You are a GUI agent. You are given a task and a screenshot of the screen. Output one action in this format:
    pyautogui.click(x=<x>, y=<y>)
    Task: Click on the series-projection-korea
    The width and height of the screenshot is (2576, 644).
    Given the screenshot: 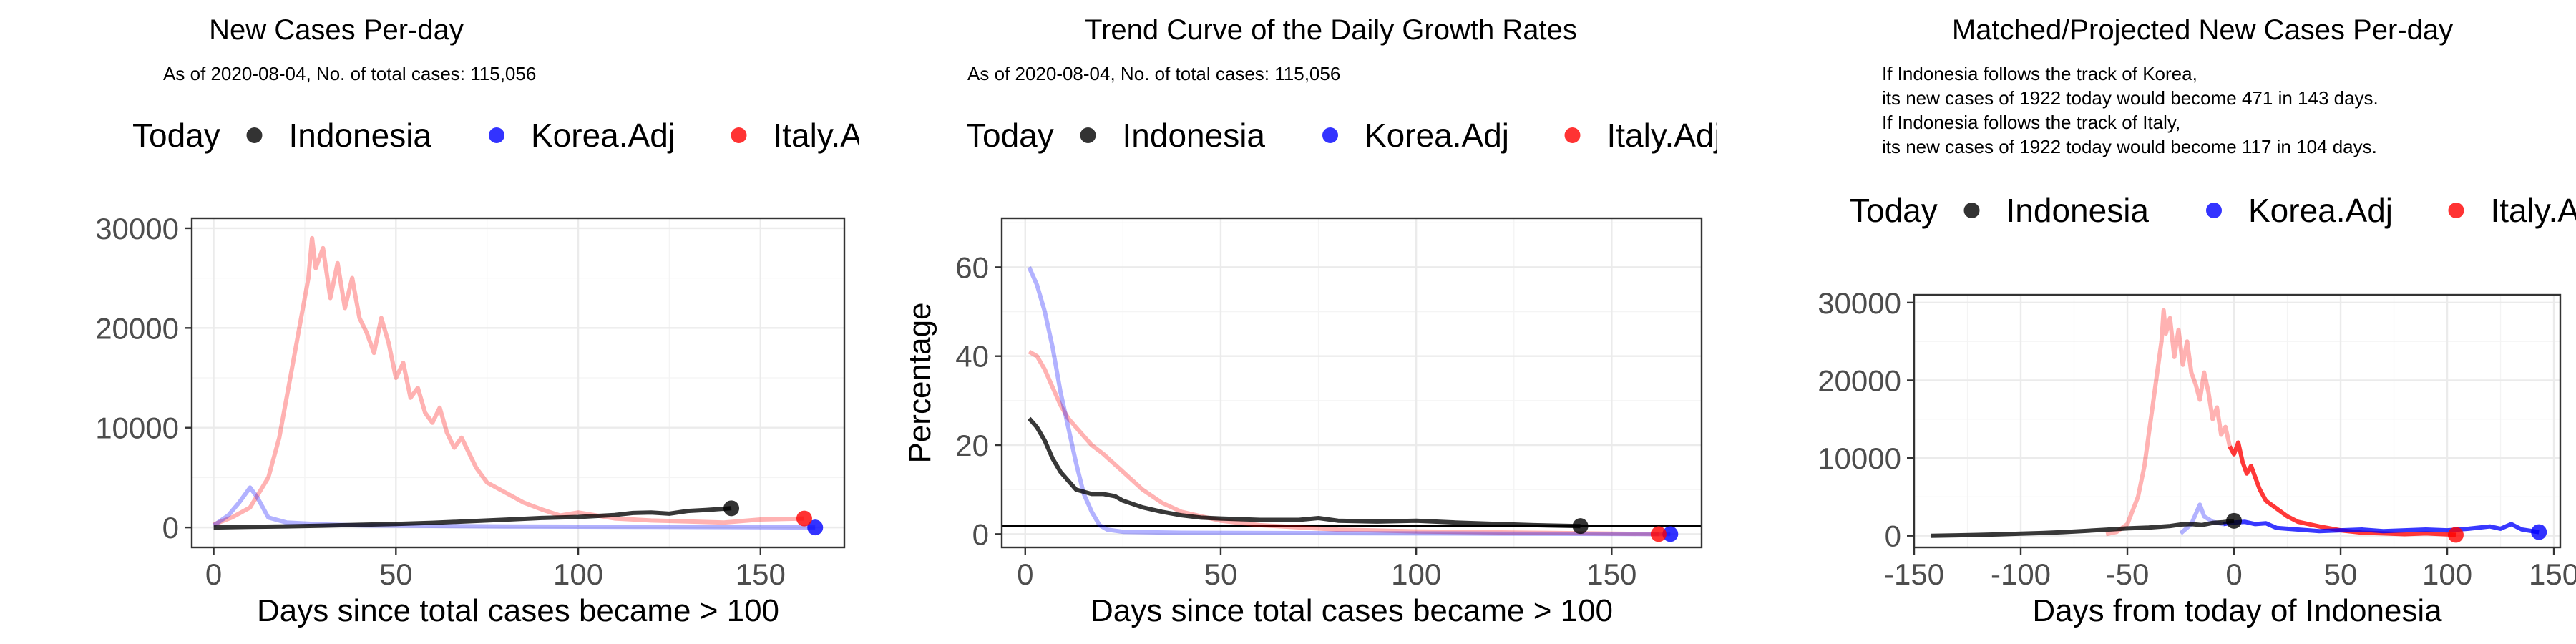 What is the action you would take?
    pyautogui.click(x=2381, y=527)
    